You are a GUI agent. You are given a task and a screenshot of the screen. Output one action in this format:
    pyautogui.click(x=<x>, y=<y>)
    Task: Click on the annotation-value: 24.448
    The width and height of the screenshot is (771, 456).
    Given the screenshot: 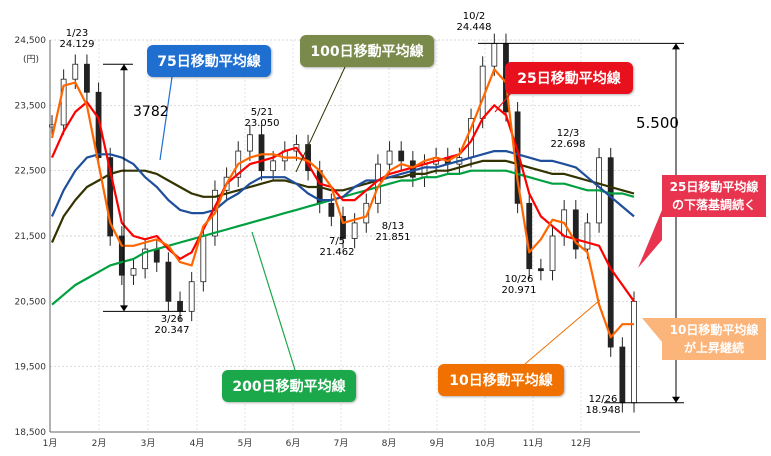 What is the action you would take?
    pyautogui.click(x=474, y=27)
    